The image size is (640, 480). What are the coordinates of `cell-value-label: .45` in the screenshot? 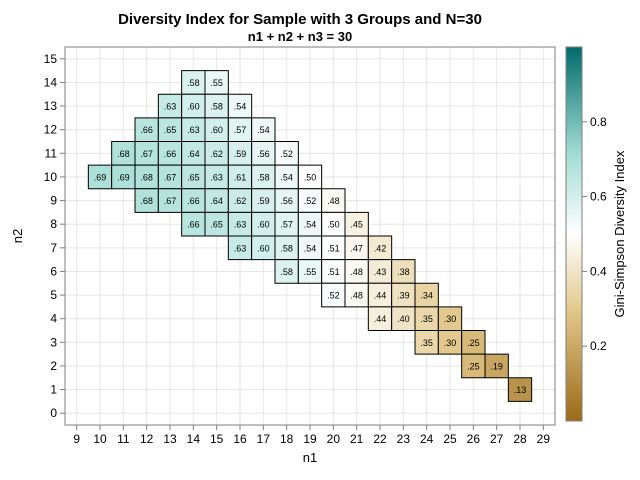 It's located at (356, 225).